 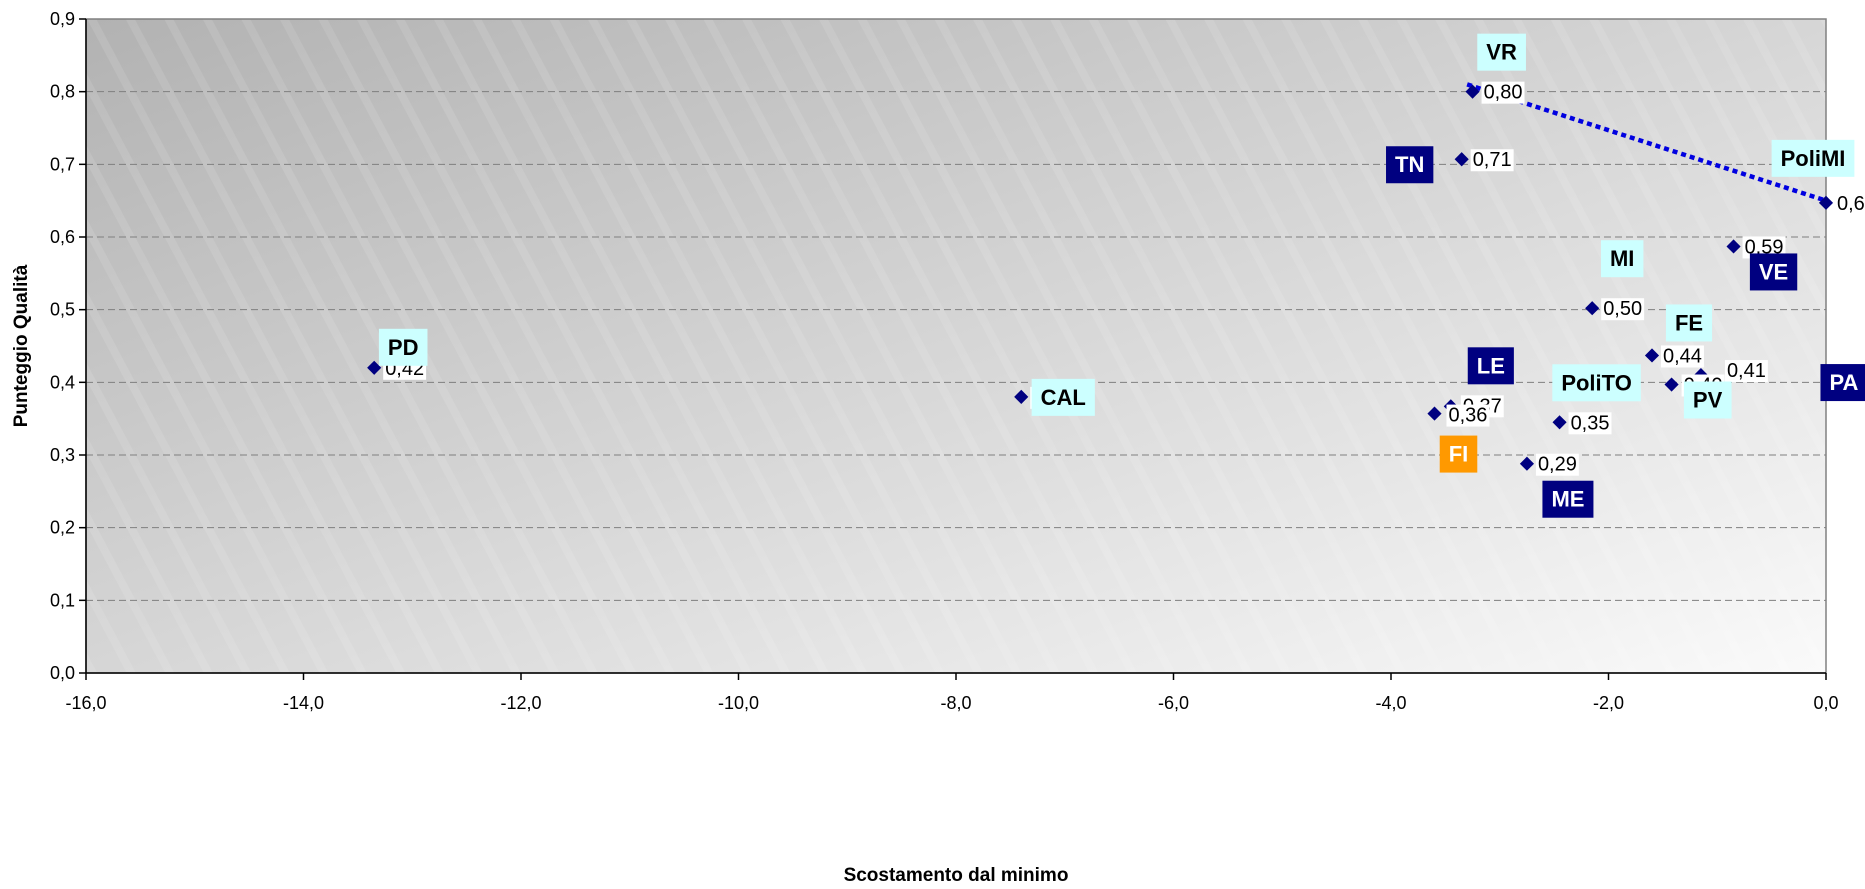 I want to click on y-tick-label: 0,8, so click(x=62, y=92).